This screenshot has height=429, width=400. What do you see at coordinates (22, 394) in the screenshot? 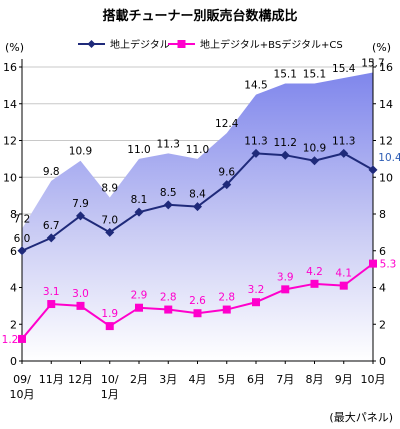
I see `x-tick-label-0-1: 10月` at bounding box center [22, 394].